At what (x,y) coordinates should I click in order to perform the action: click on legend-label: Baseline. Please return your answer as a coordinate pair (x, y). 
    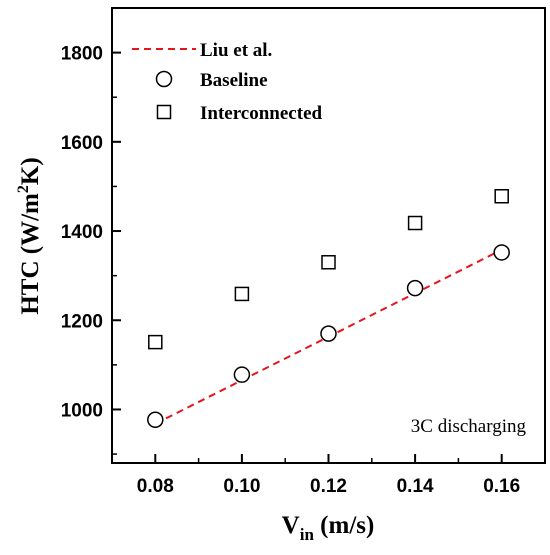
    Looking at the image, I should click on (234, 80).